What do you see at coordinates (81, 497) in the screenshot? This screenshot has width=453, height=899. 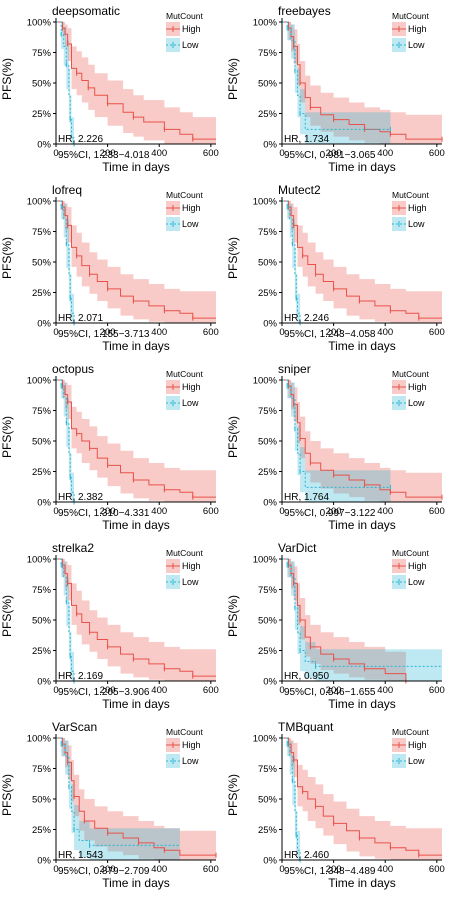 I see `hazard-ratio-text: HR, 2.382` at bounding box center [81, 497].